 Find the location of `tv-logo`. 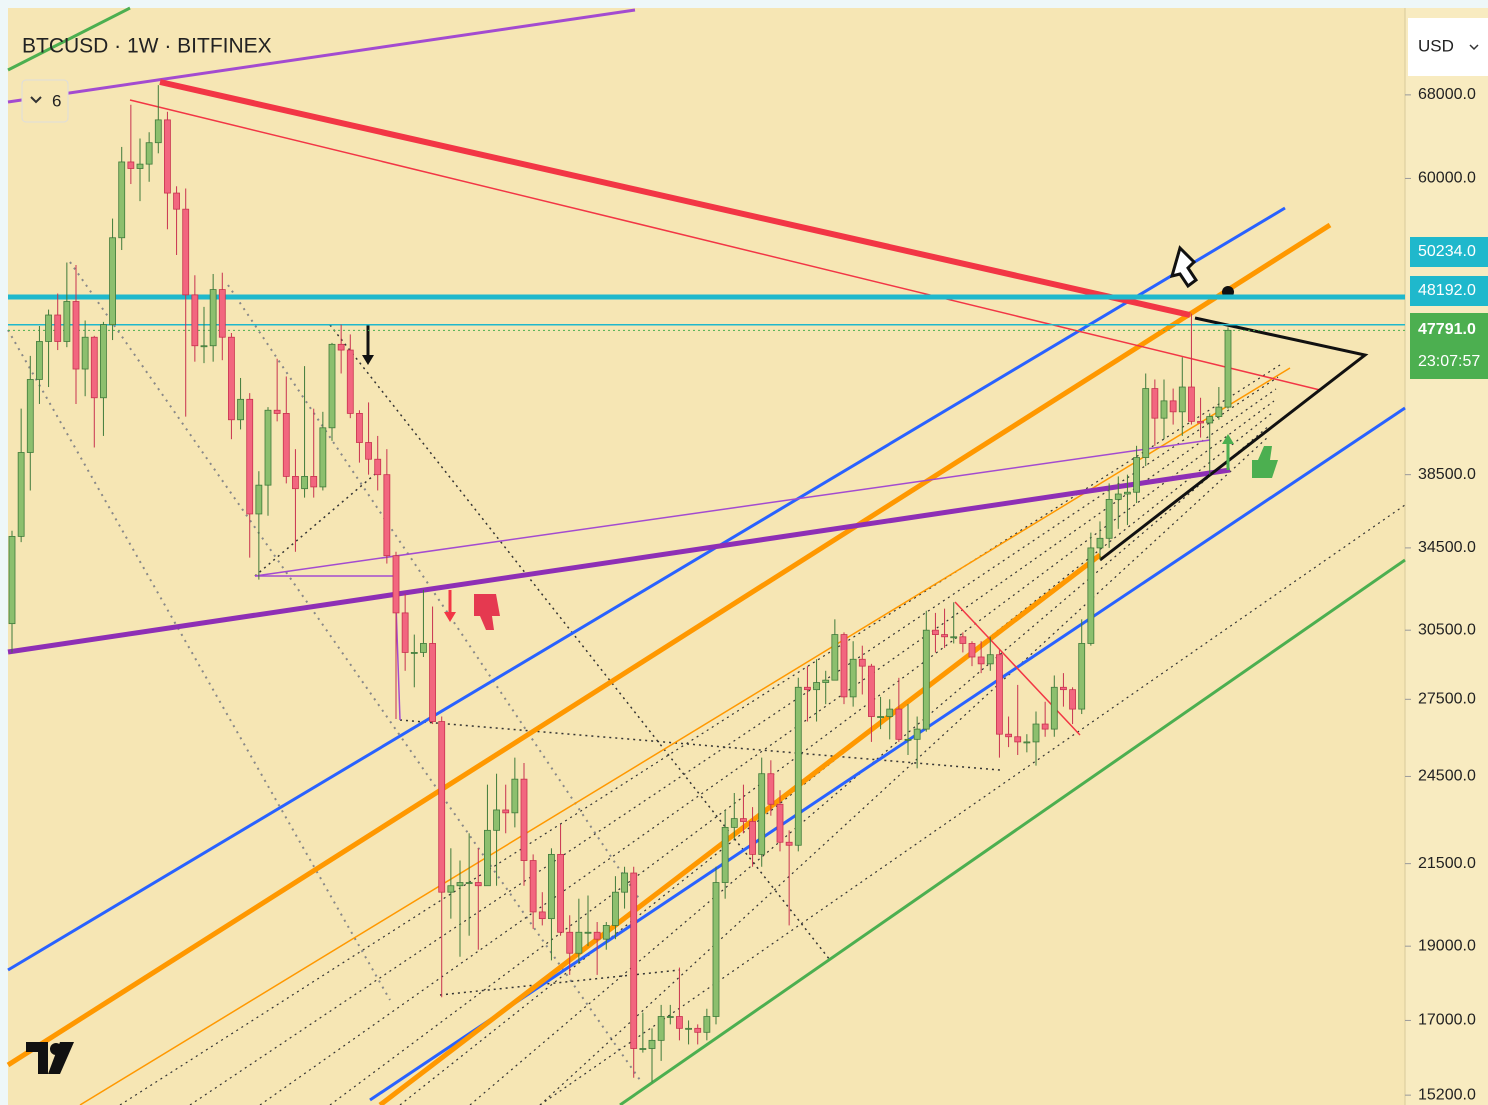

tv-logo is located at coordinates (50, 1058).